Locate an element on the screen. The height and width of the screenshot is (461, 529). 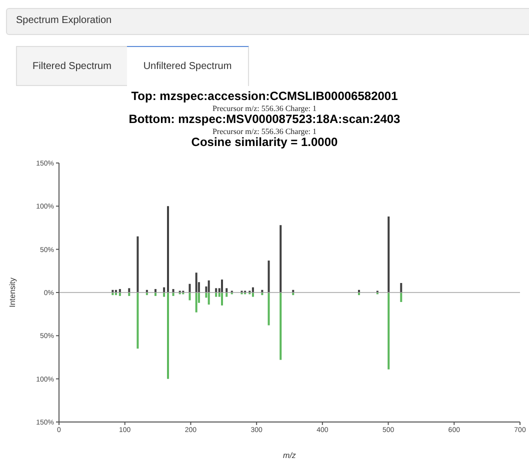
chart-title: Top: mzspec:accession:CCMSLIB00006582001 is located at coordinates (264, 96).